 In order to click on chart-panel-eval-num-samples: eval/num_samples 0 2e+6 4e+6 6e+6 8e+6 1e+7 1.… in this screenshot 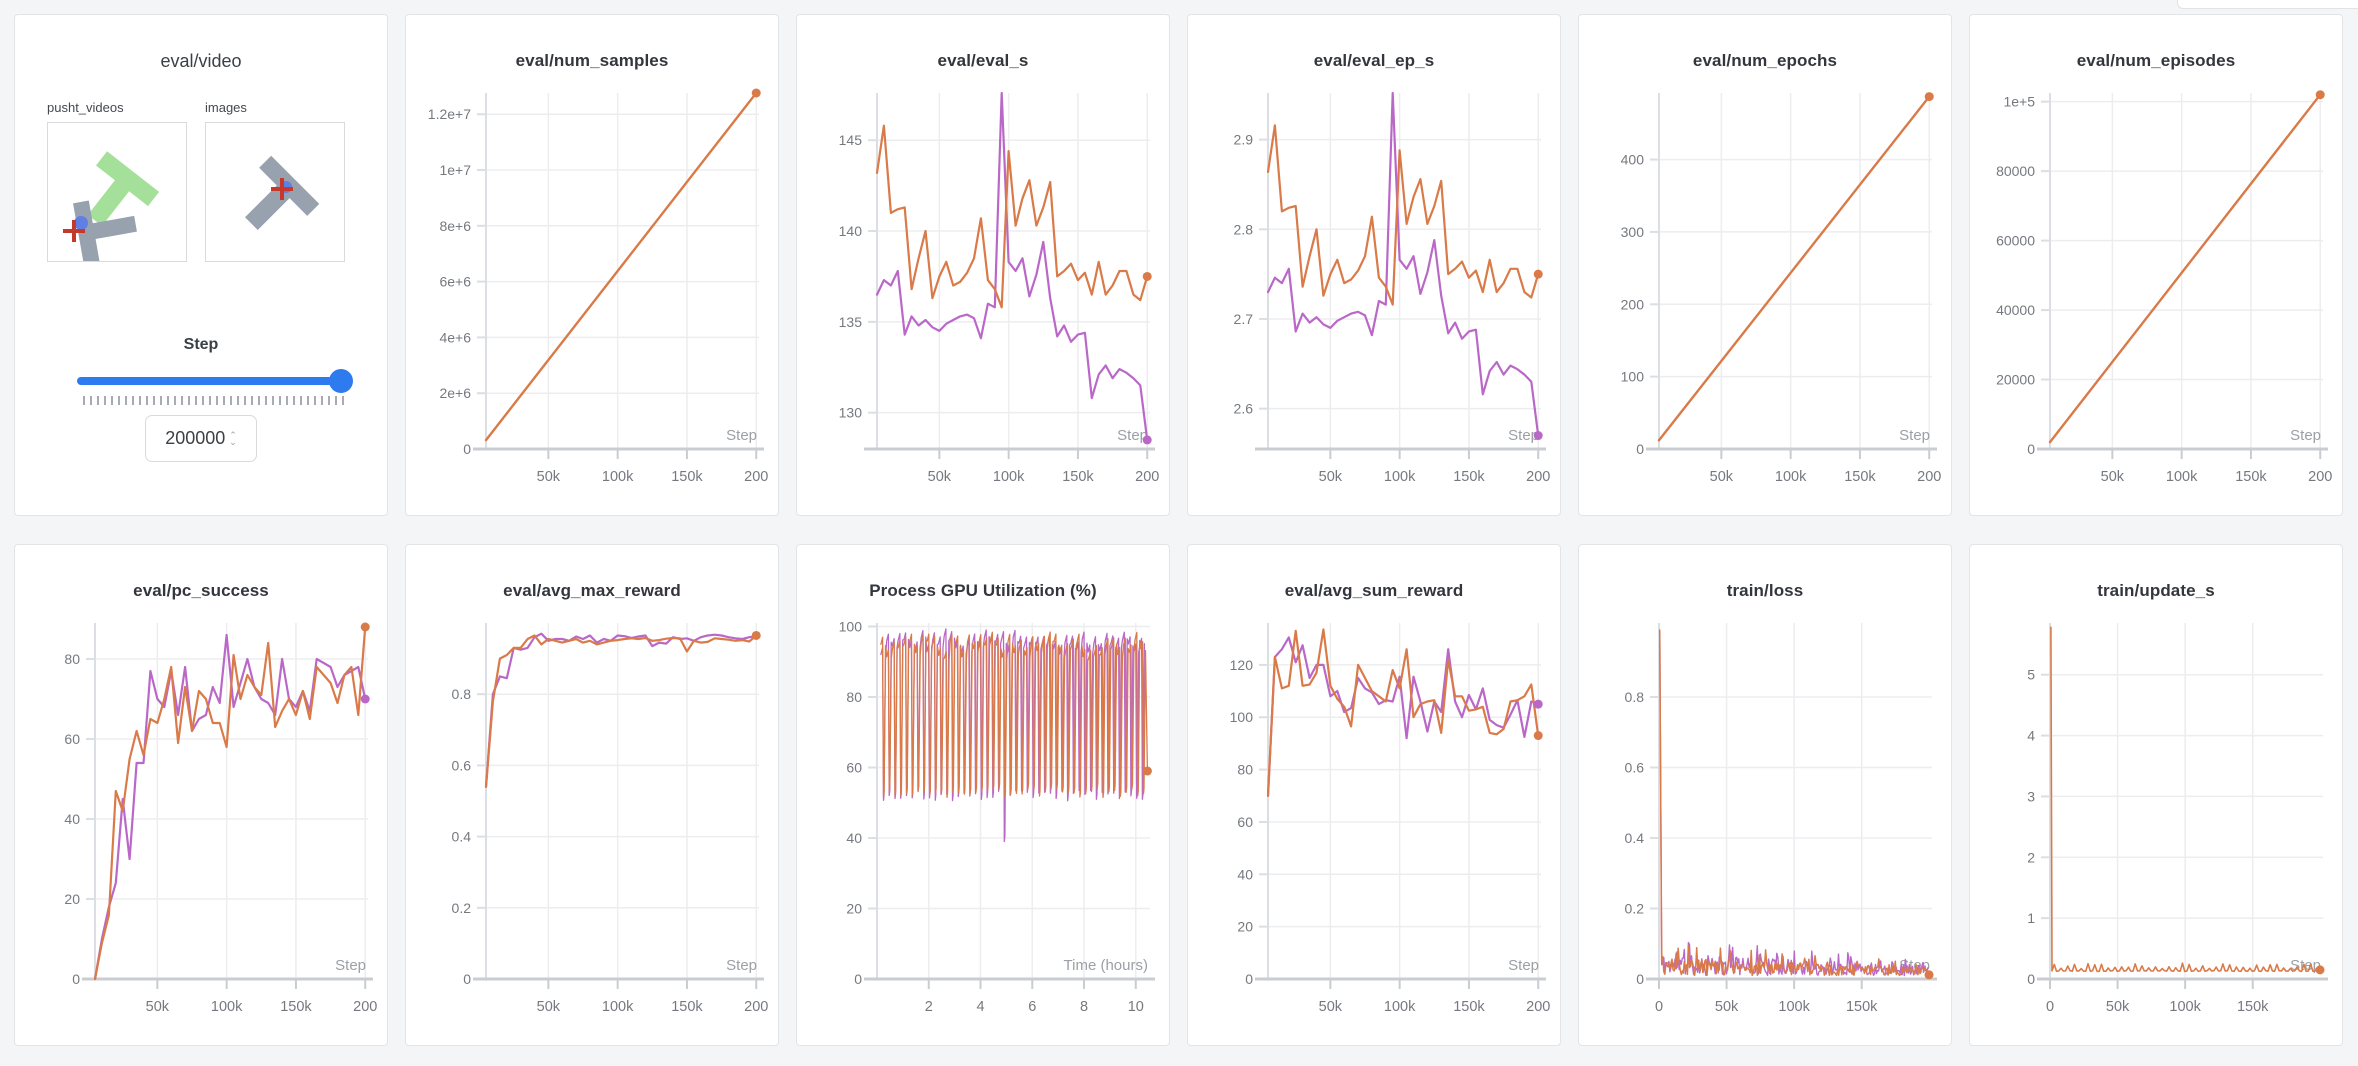, I will do `click(592, 265)`.